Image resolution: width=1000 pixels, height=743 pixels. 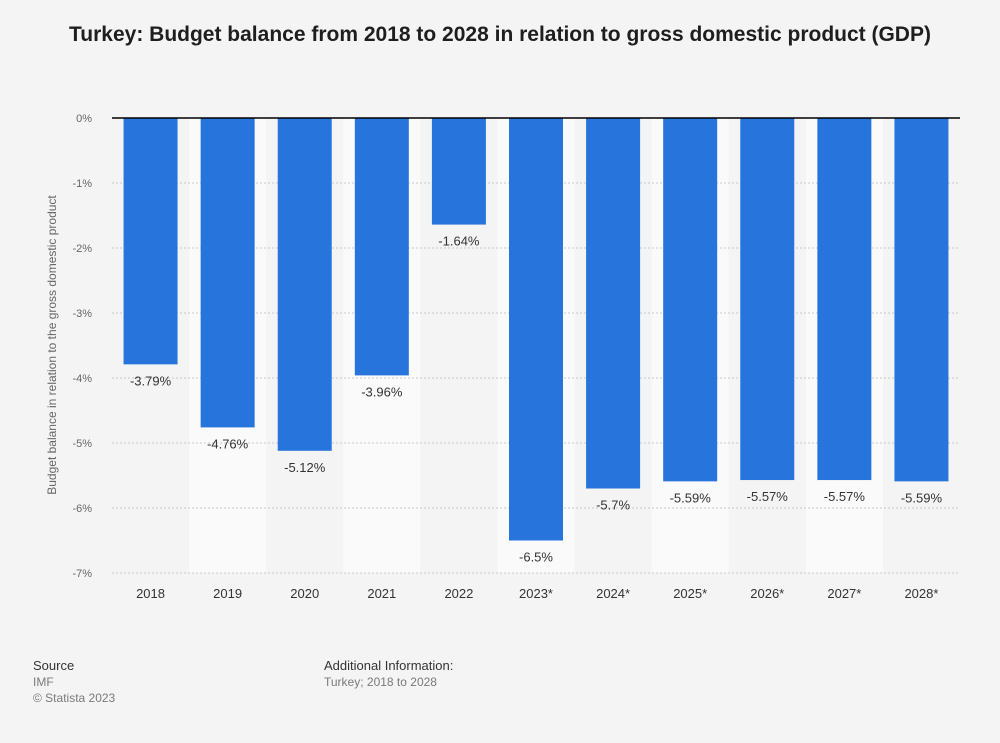 What do you see at coordinates (82, 444) in the screenshot?
I see `y-tick-label: -5%` at bounding box center [82, 444].